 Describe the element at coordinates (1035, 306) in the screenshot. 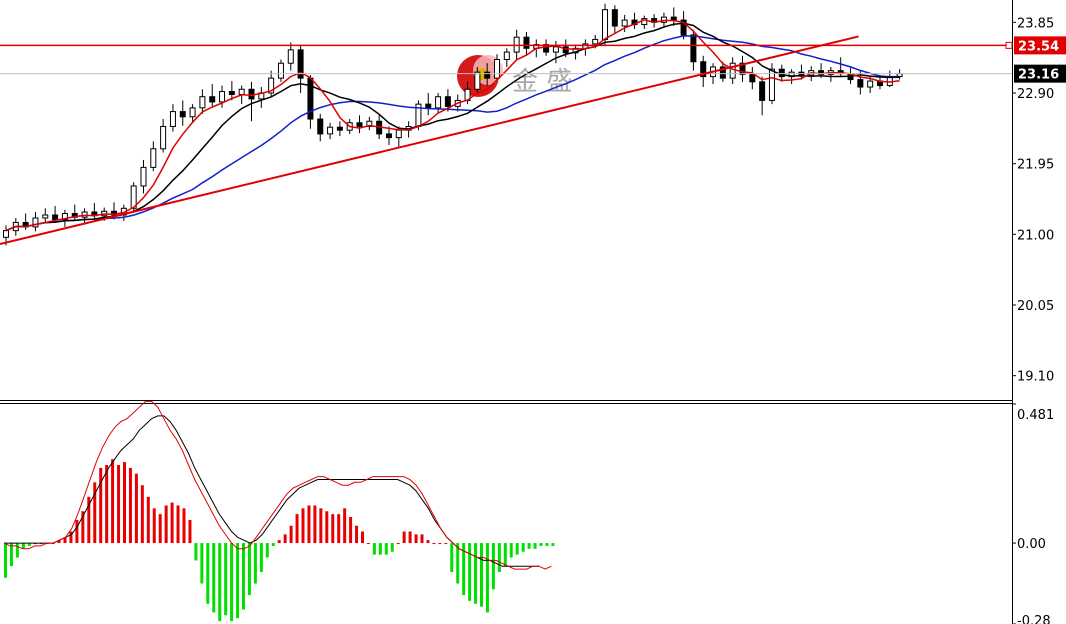

I see `price-tick-label: 20.05` at that location.